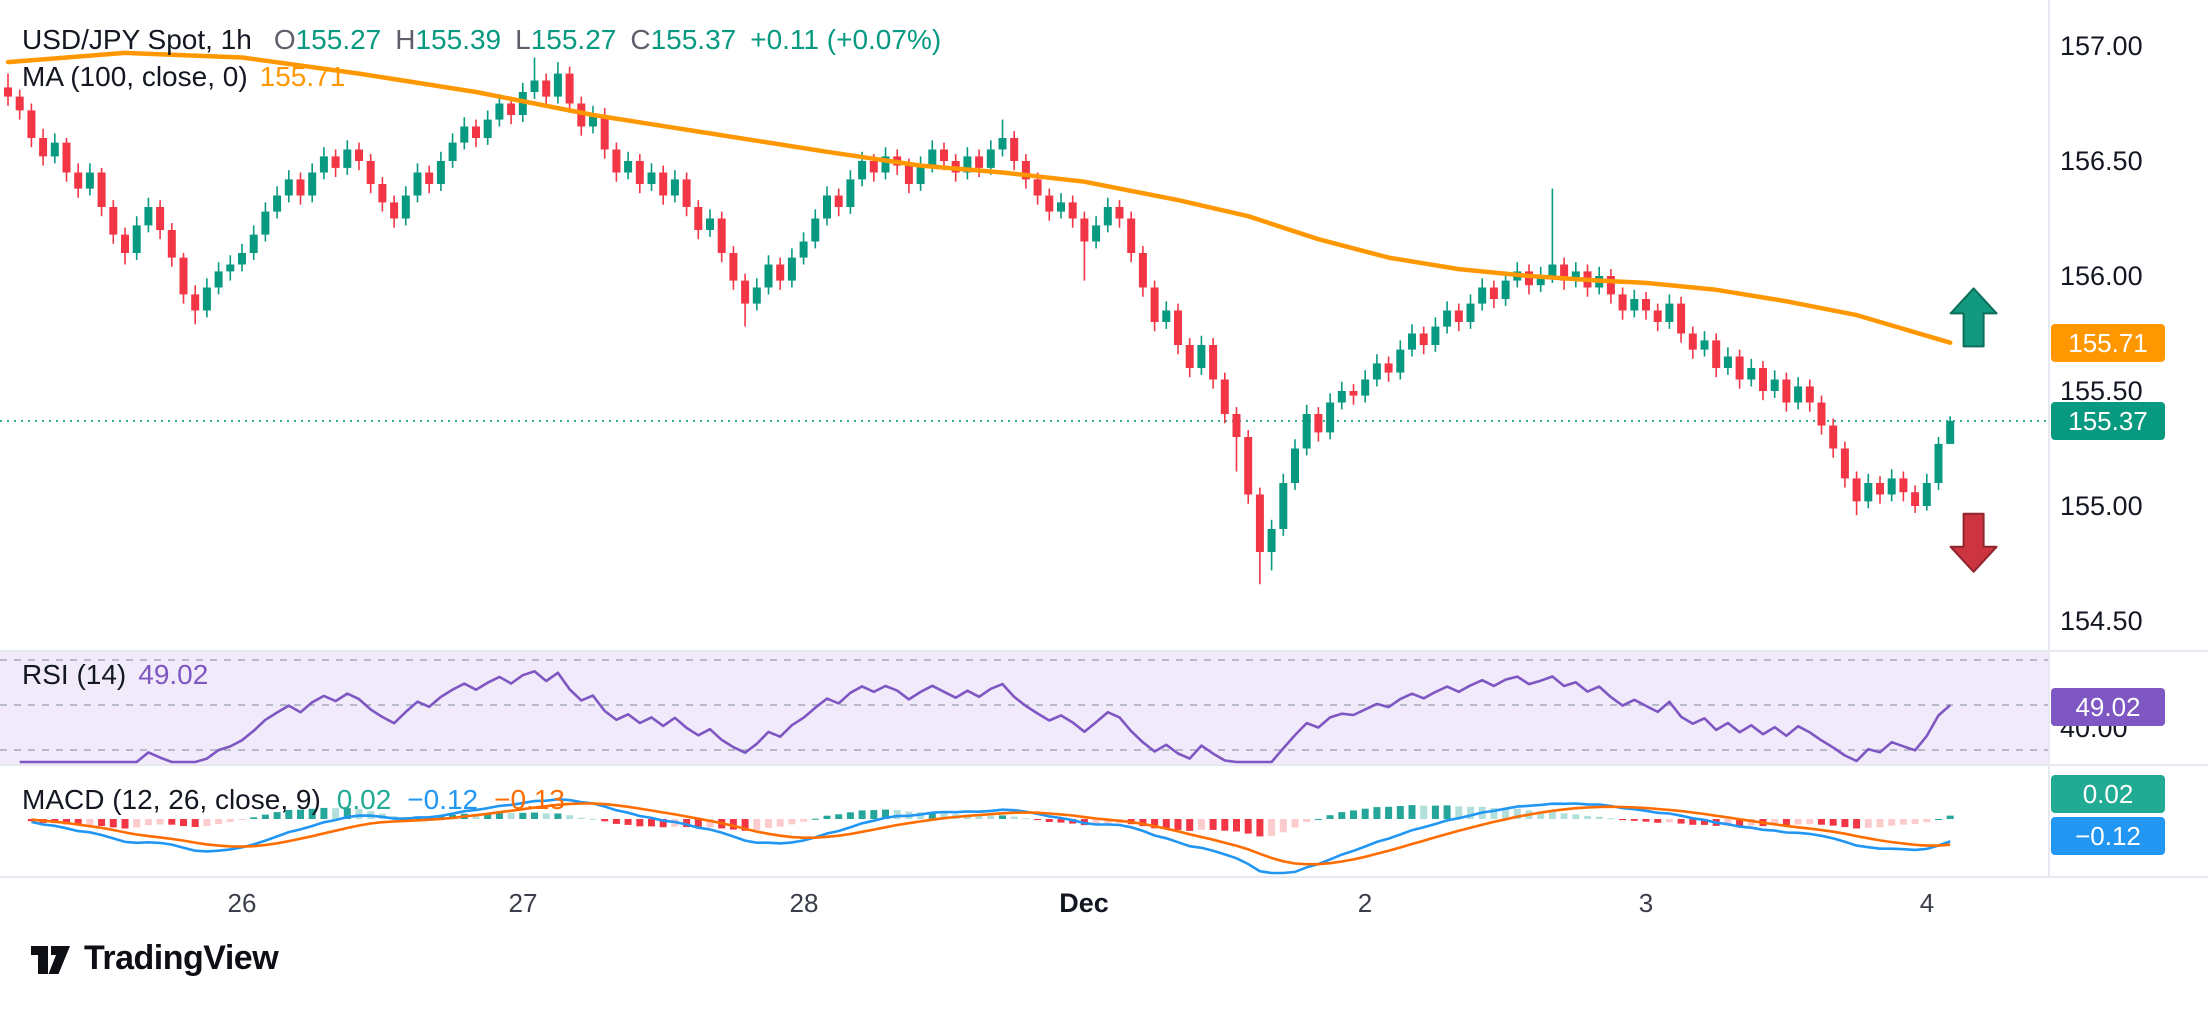  I want to click on rsi-value: 49.02, so click(173, 674).